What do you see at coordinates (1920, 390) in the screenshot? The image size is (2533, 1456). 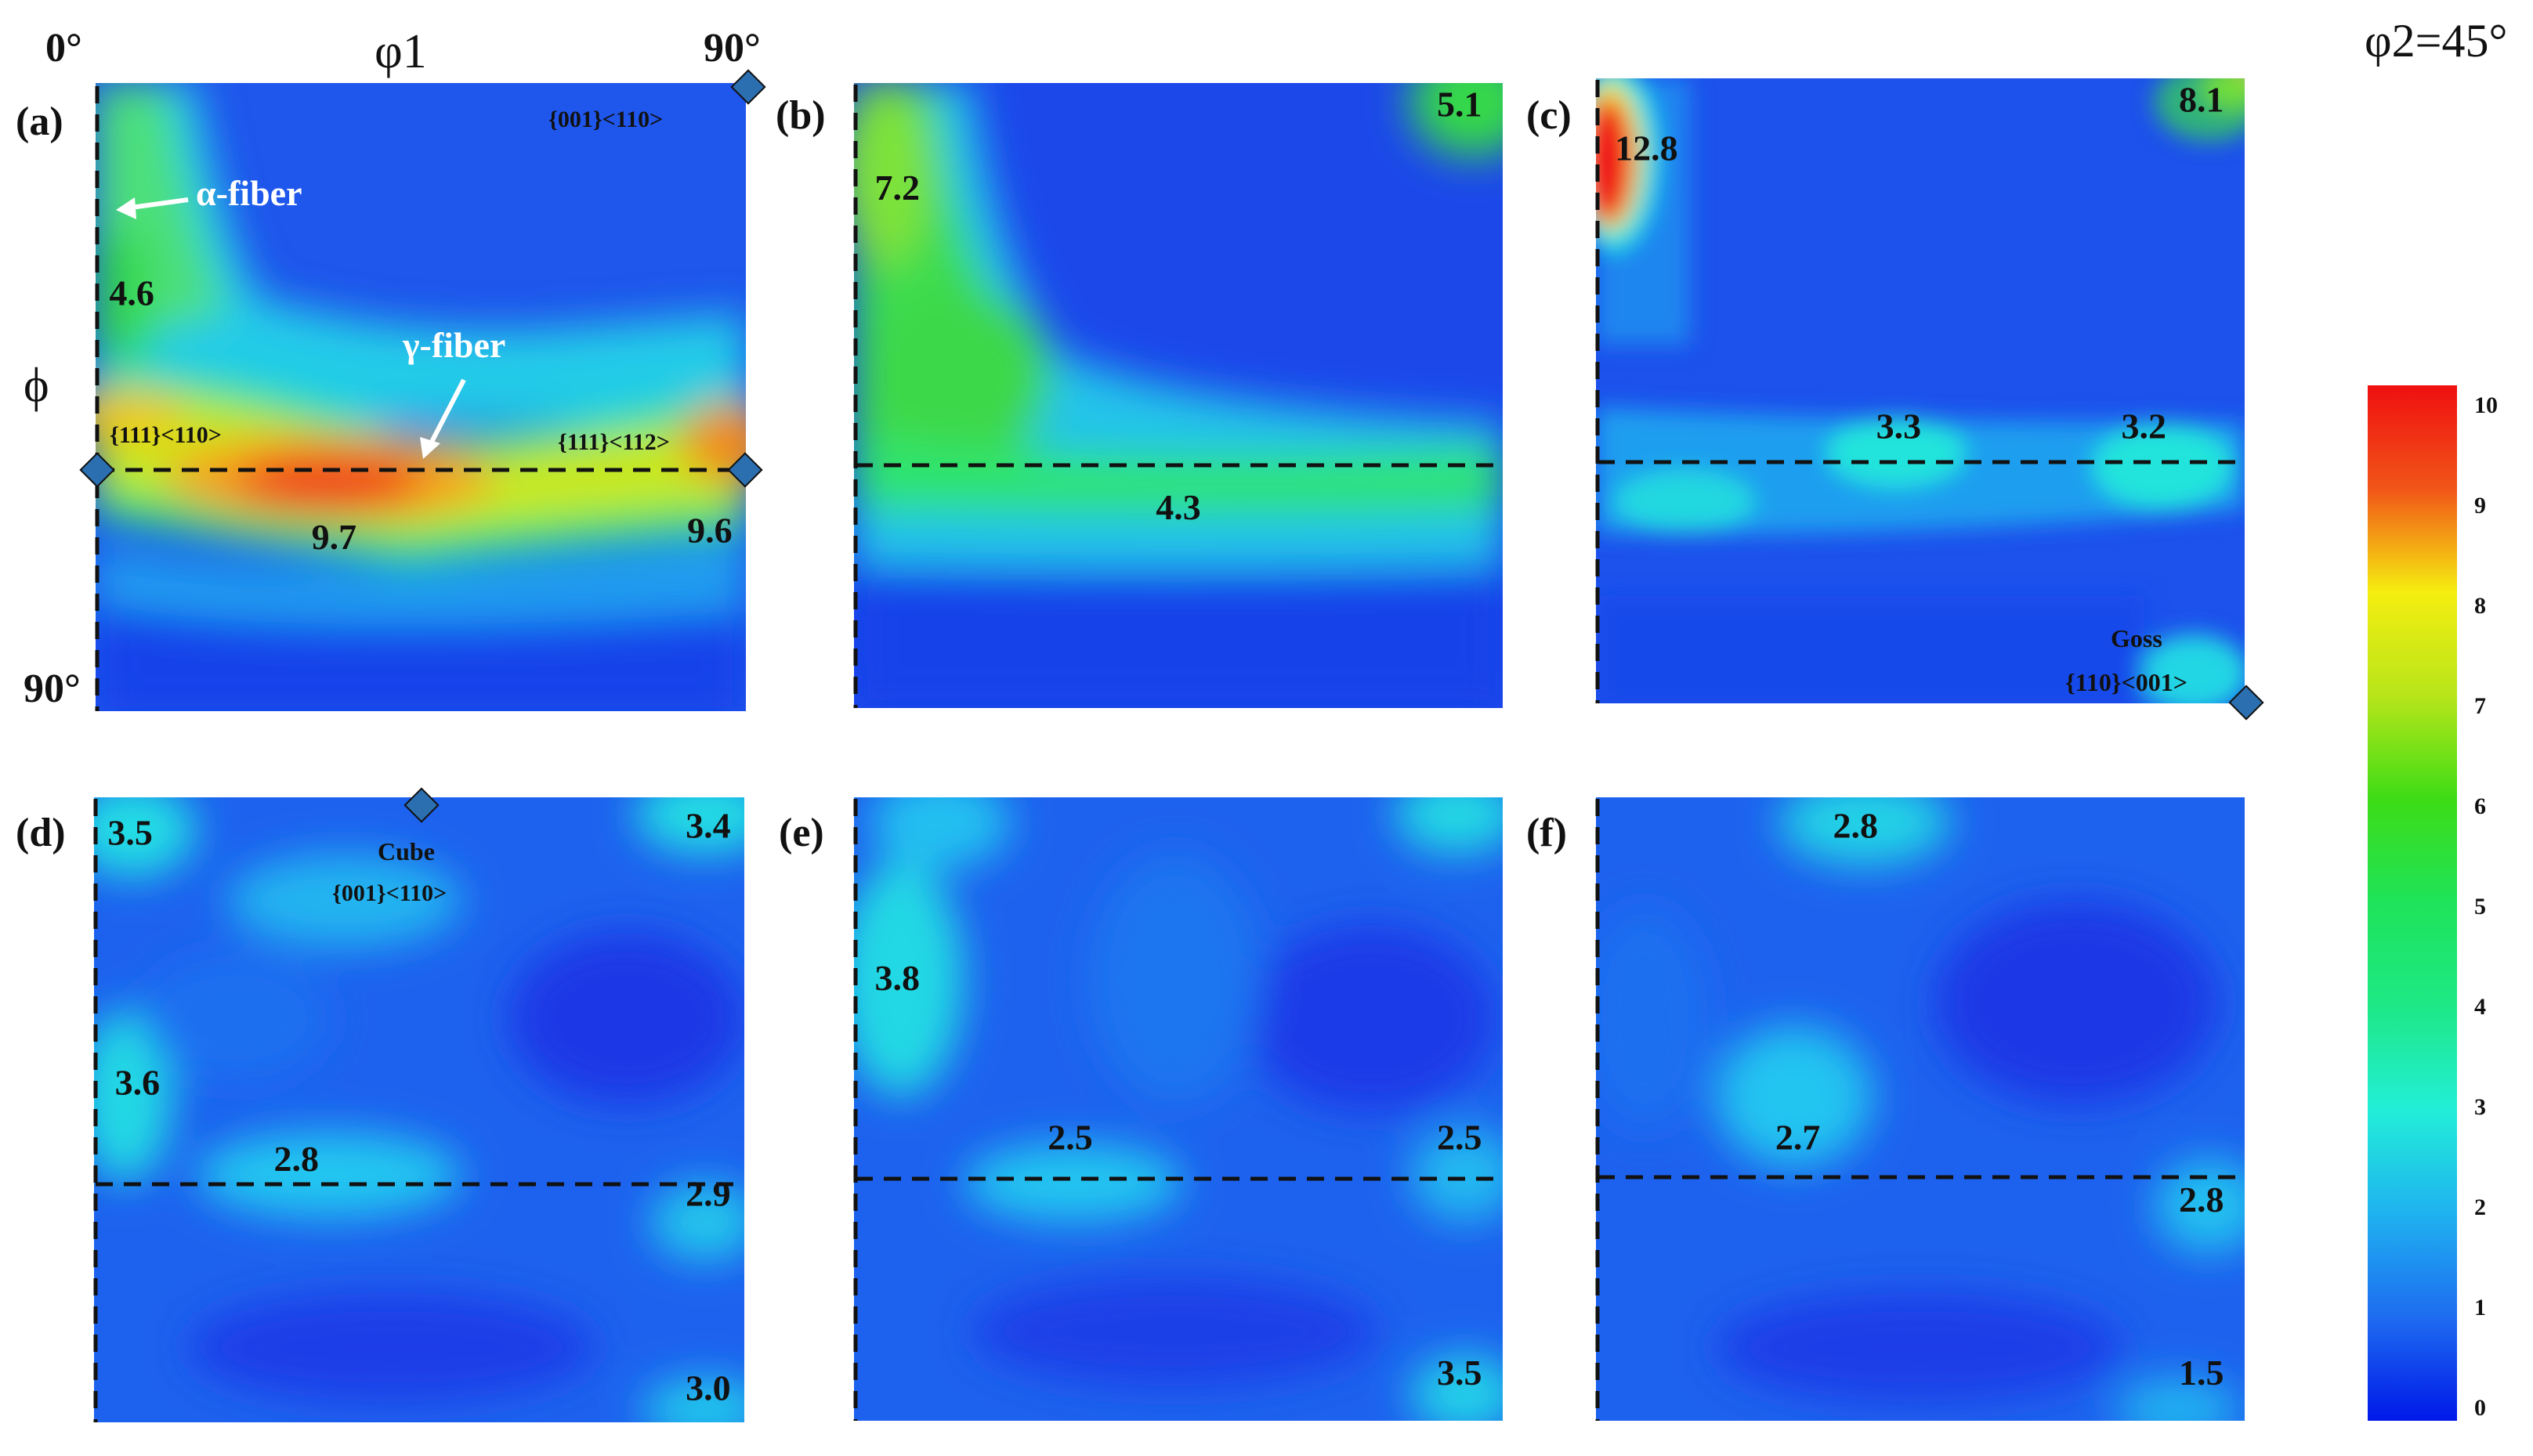 I see `panel-c-heatmap` at bounding box center [1920, 390].